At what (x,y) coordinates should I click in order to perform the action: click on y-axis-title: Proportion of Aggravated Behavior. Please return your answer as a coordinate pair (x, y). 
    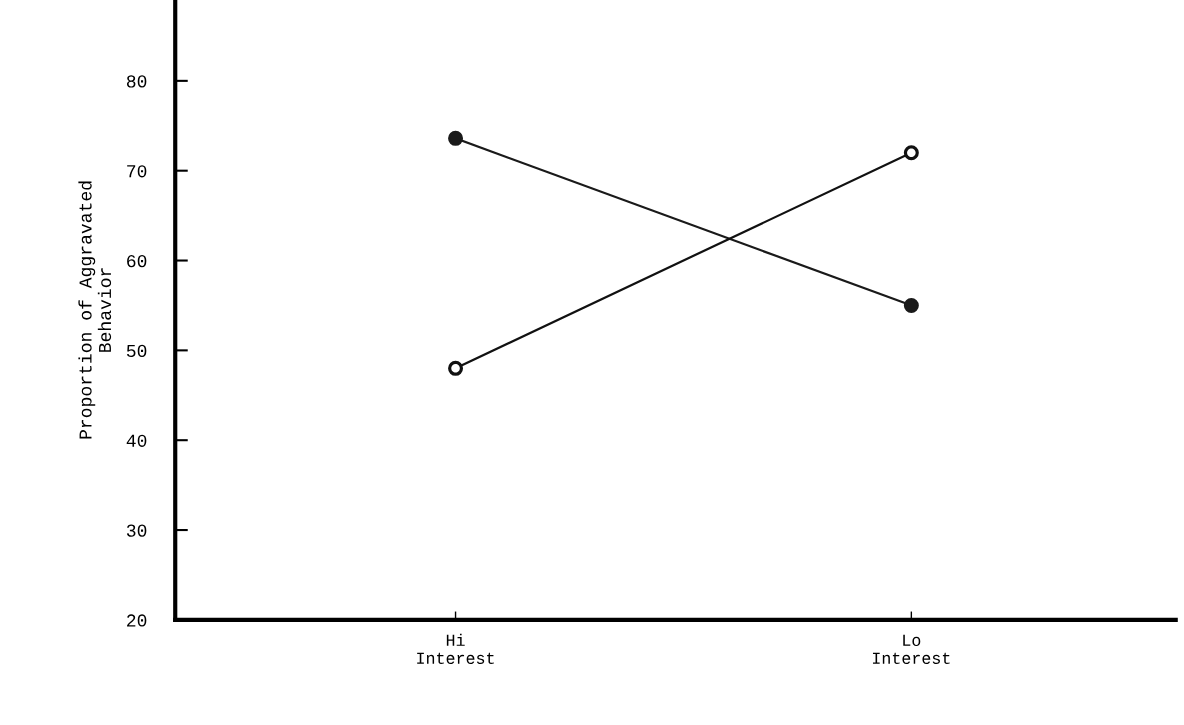
    Looking at the image, I should click on (95, 310).